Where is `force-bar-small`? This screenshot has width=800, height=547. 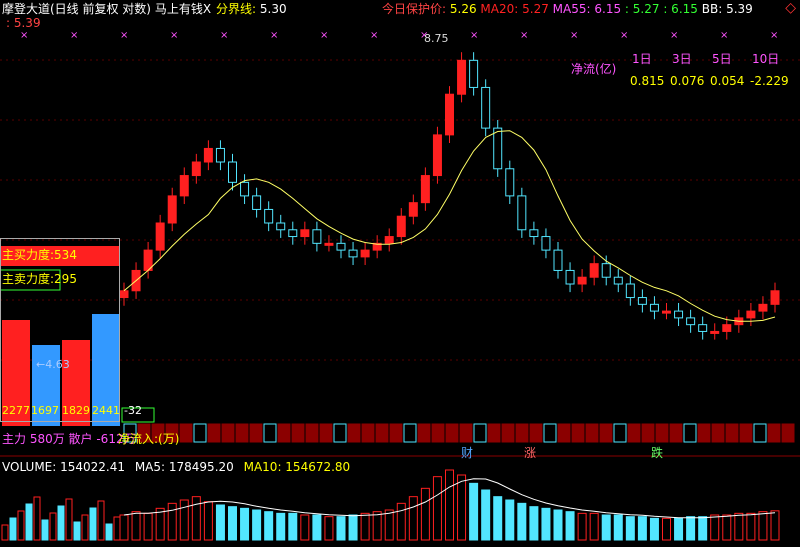 force-bar-small is located at coordinates (138, 415).